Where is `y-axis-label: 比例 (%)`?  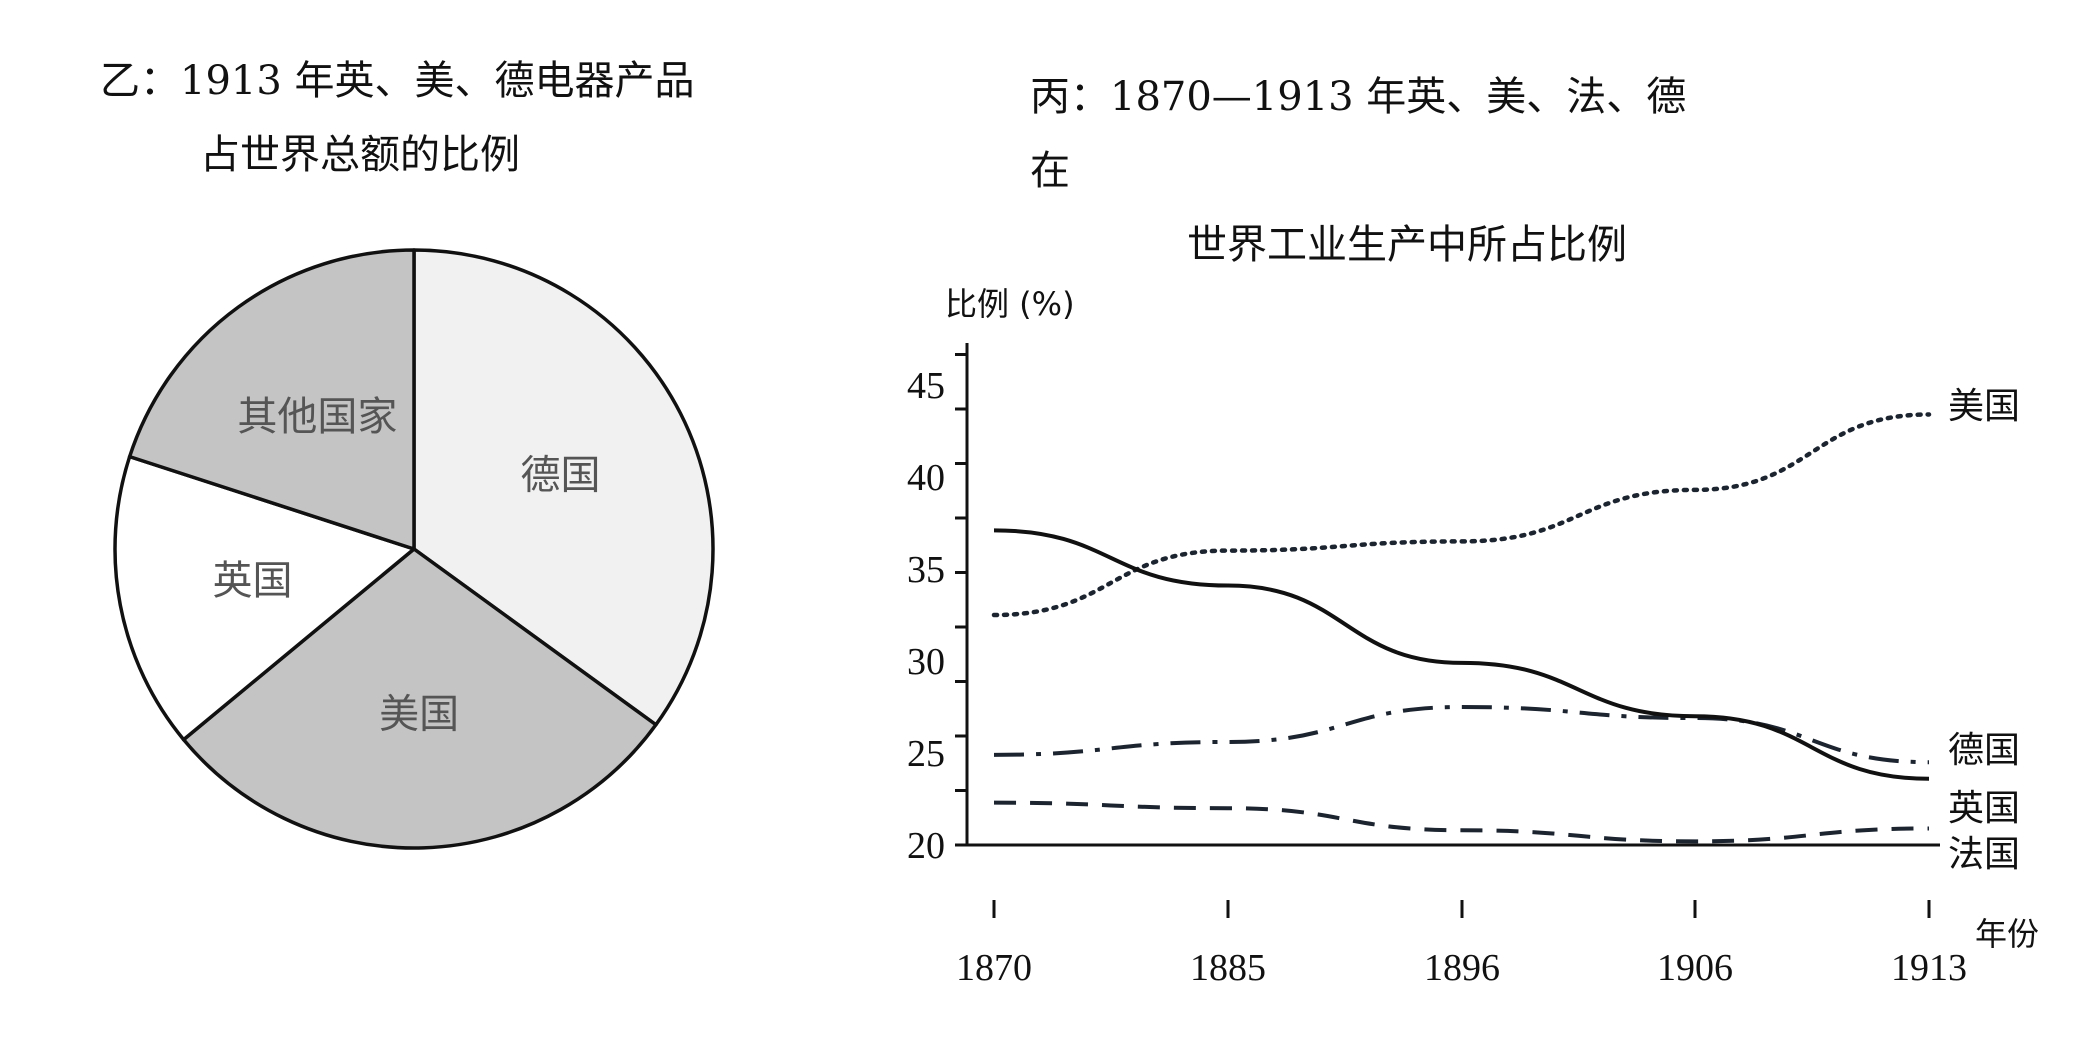
y-axis-label: 比例 (%) is located at coordinates (1010, 304).